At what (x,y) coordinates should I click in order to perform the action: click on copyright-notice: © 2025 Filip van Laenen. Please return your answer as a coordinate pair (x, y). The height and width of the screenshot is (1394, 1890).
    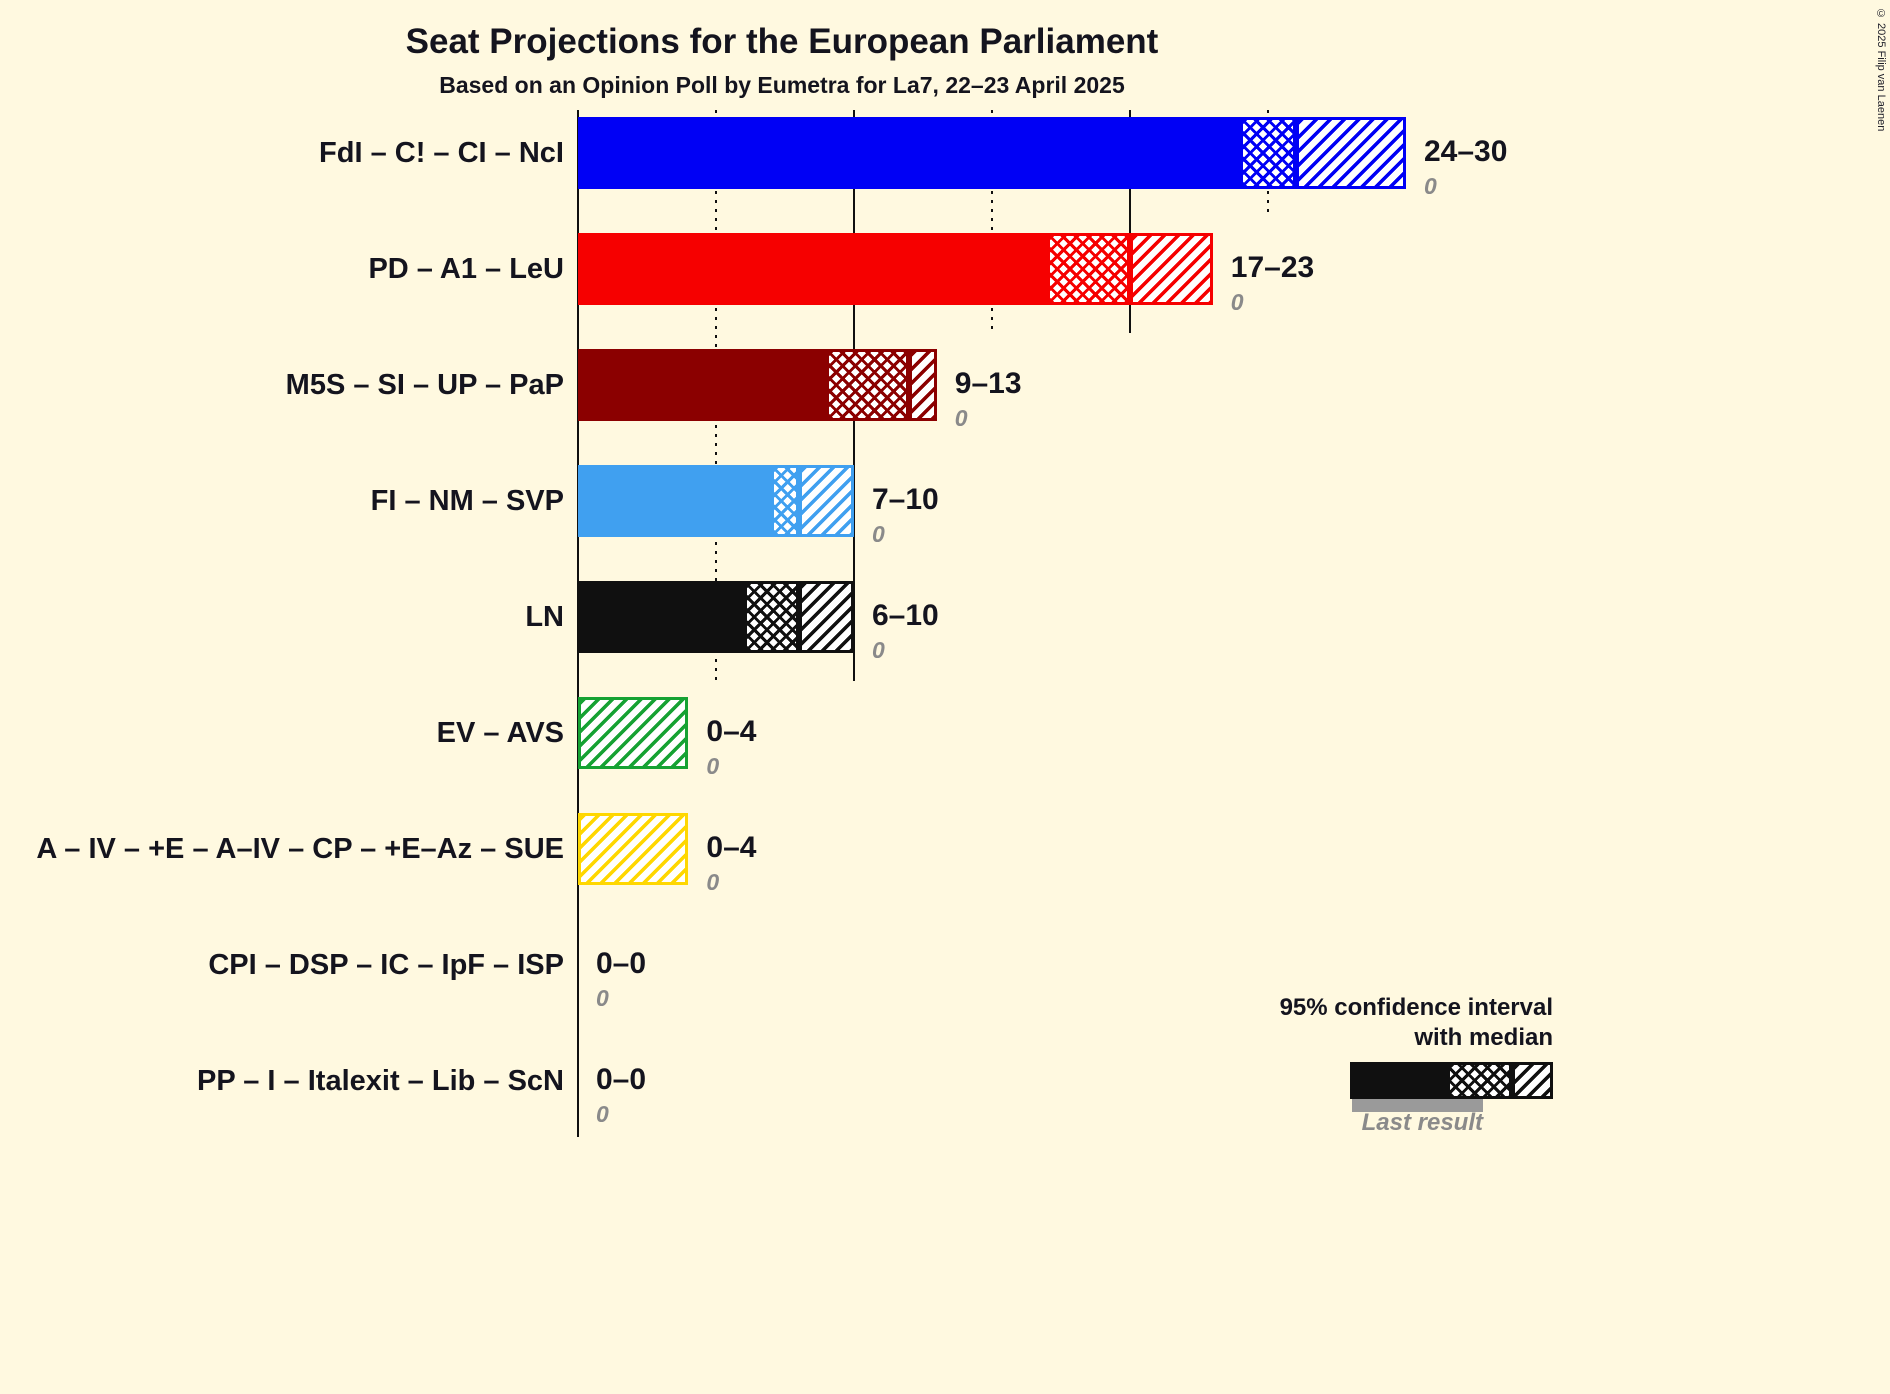
    Looking at the image, I should click on (1881, 70).